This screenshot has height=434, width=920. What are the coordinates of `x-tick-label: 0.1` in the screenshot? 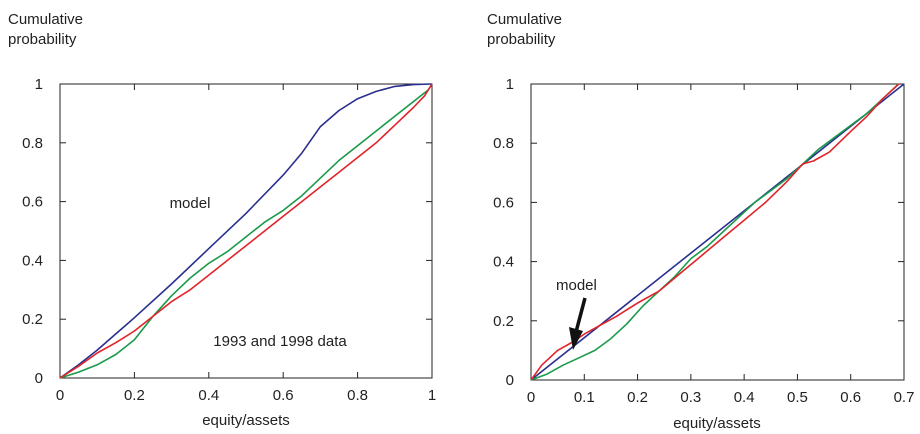 It's located at (584, 397).